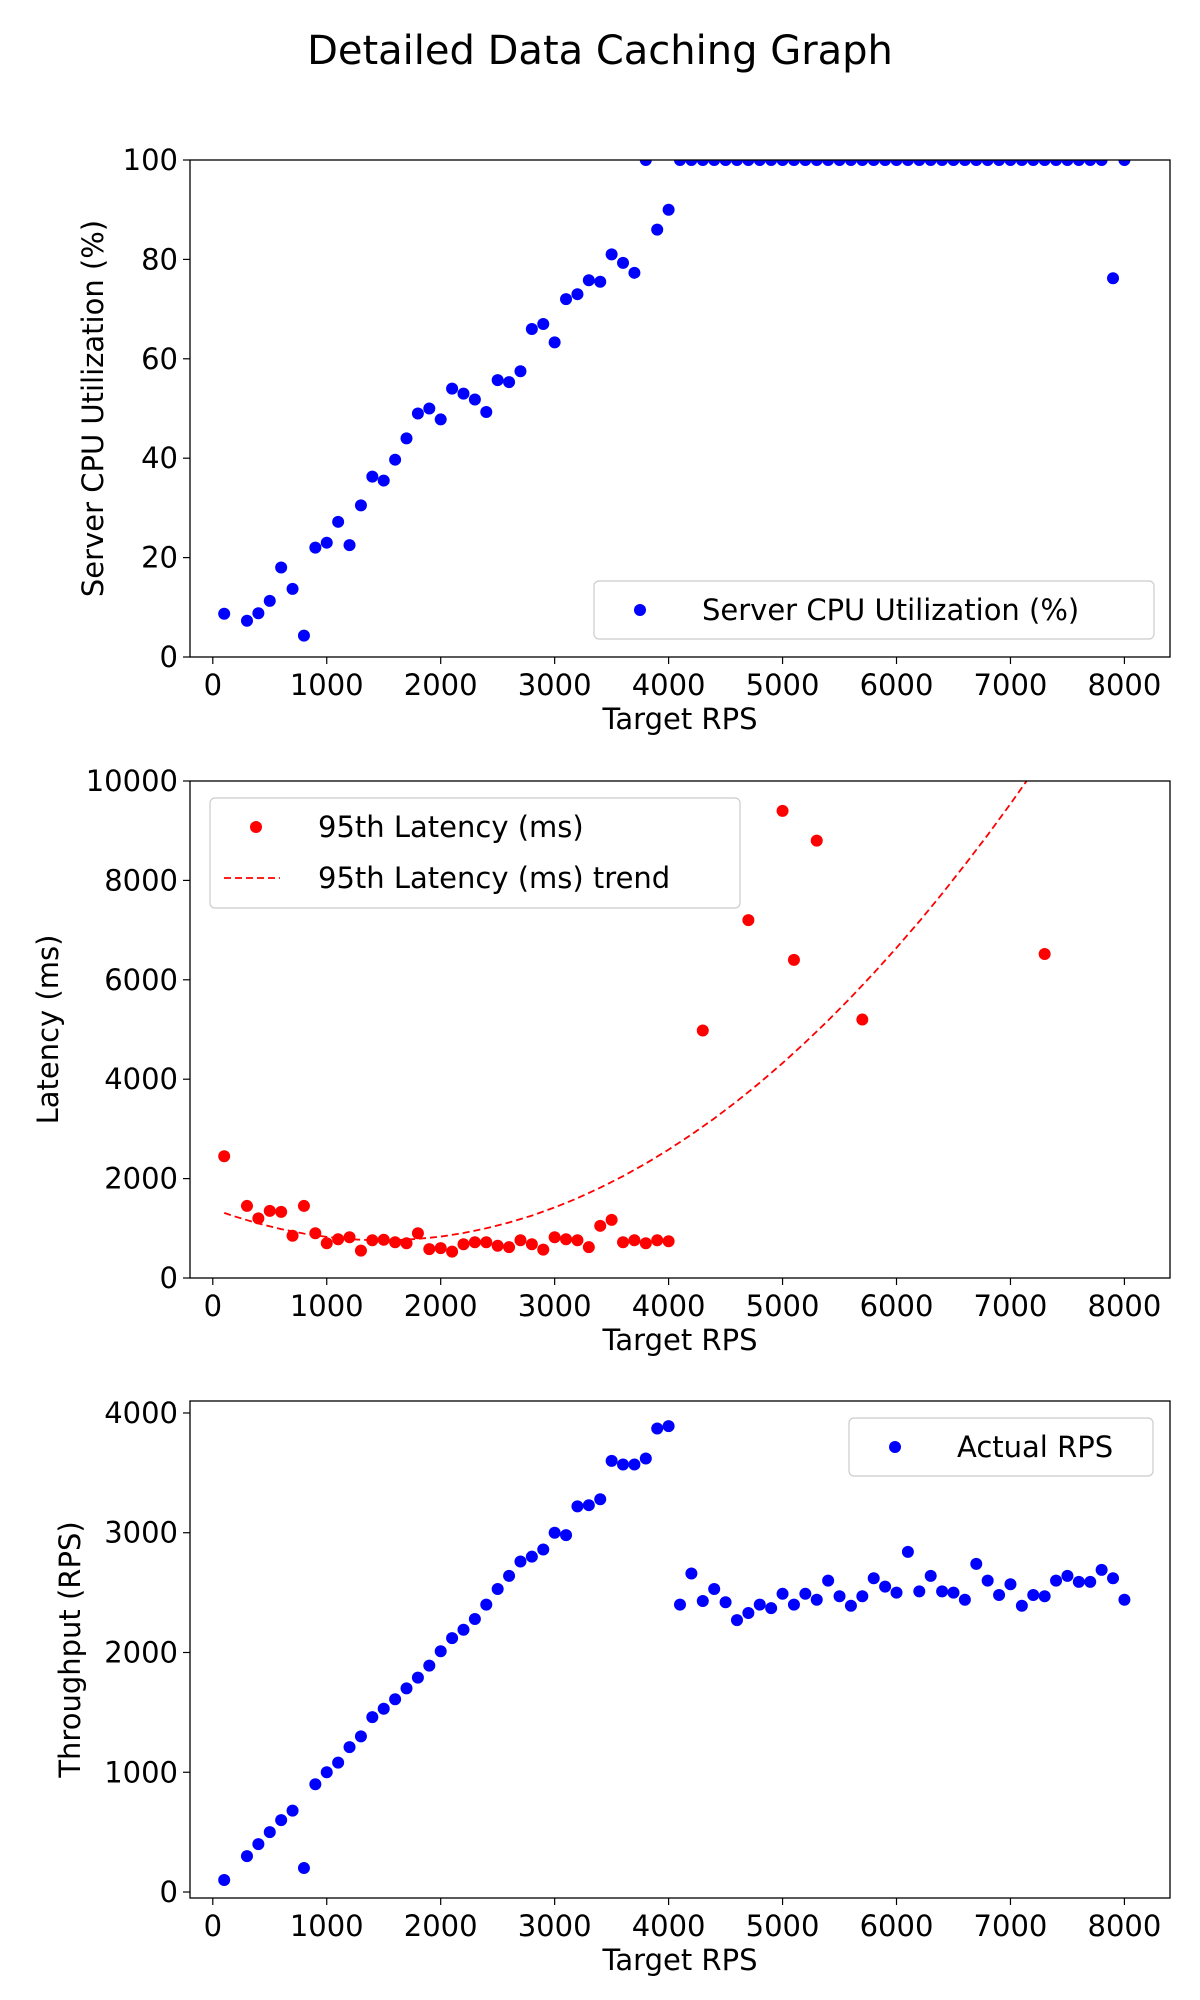  Describe the element at coordinates (256, 827) in the screenshot. I see `legend-point-swatch` at that location.